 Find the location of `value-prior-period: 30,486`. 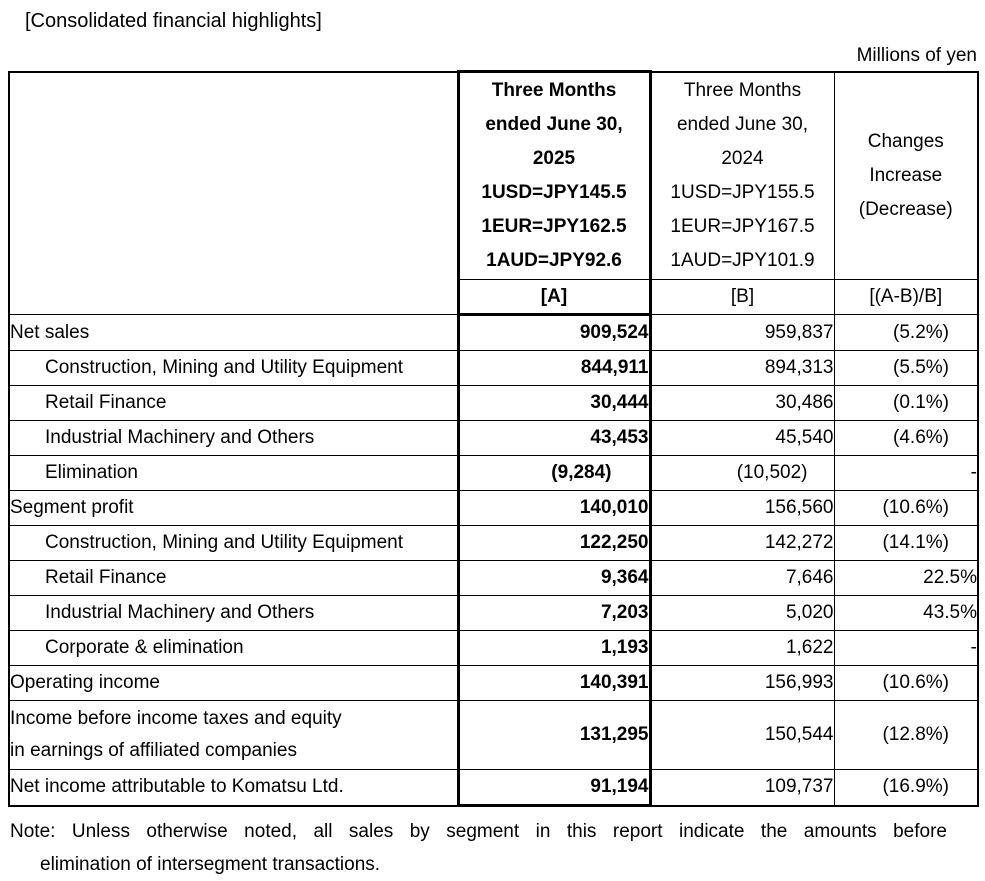

value-prior-period: 30,486 is located at coordinates (742, 403).